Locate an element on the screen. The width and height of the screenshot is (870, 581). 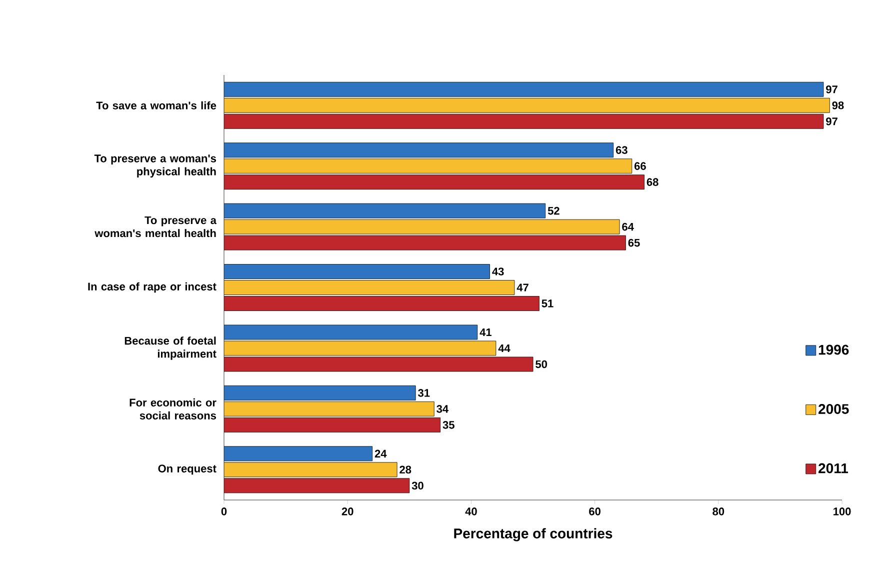
data-label: 66 is located at coordinates (640, 166).